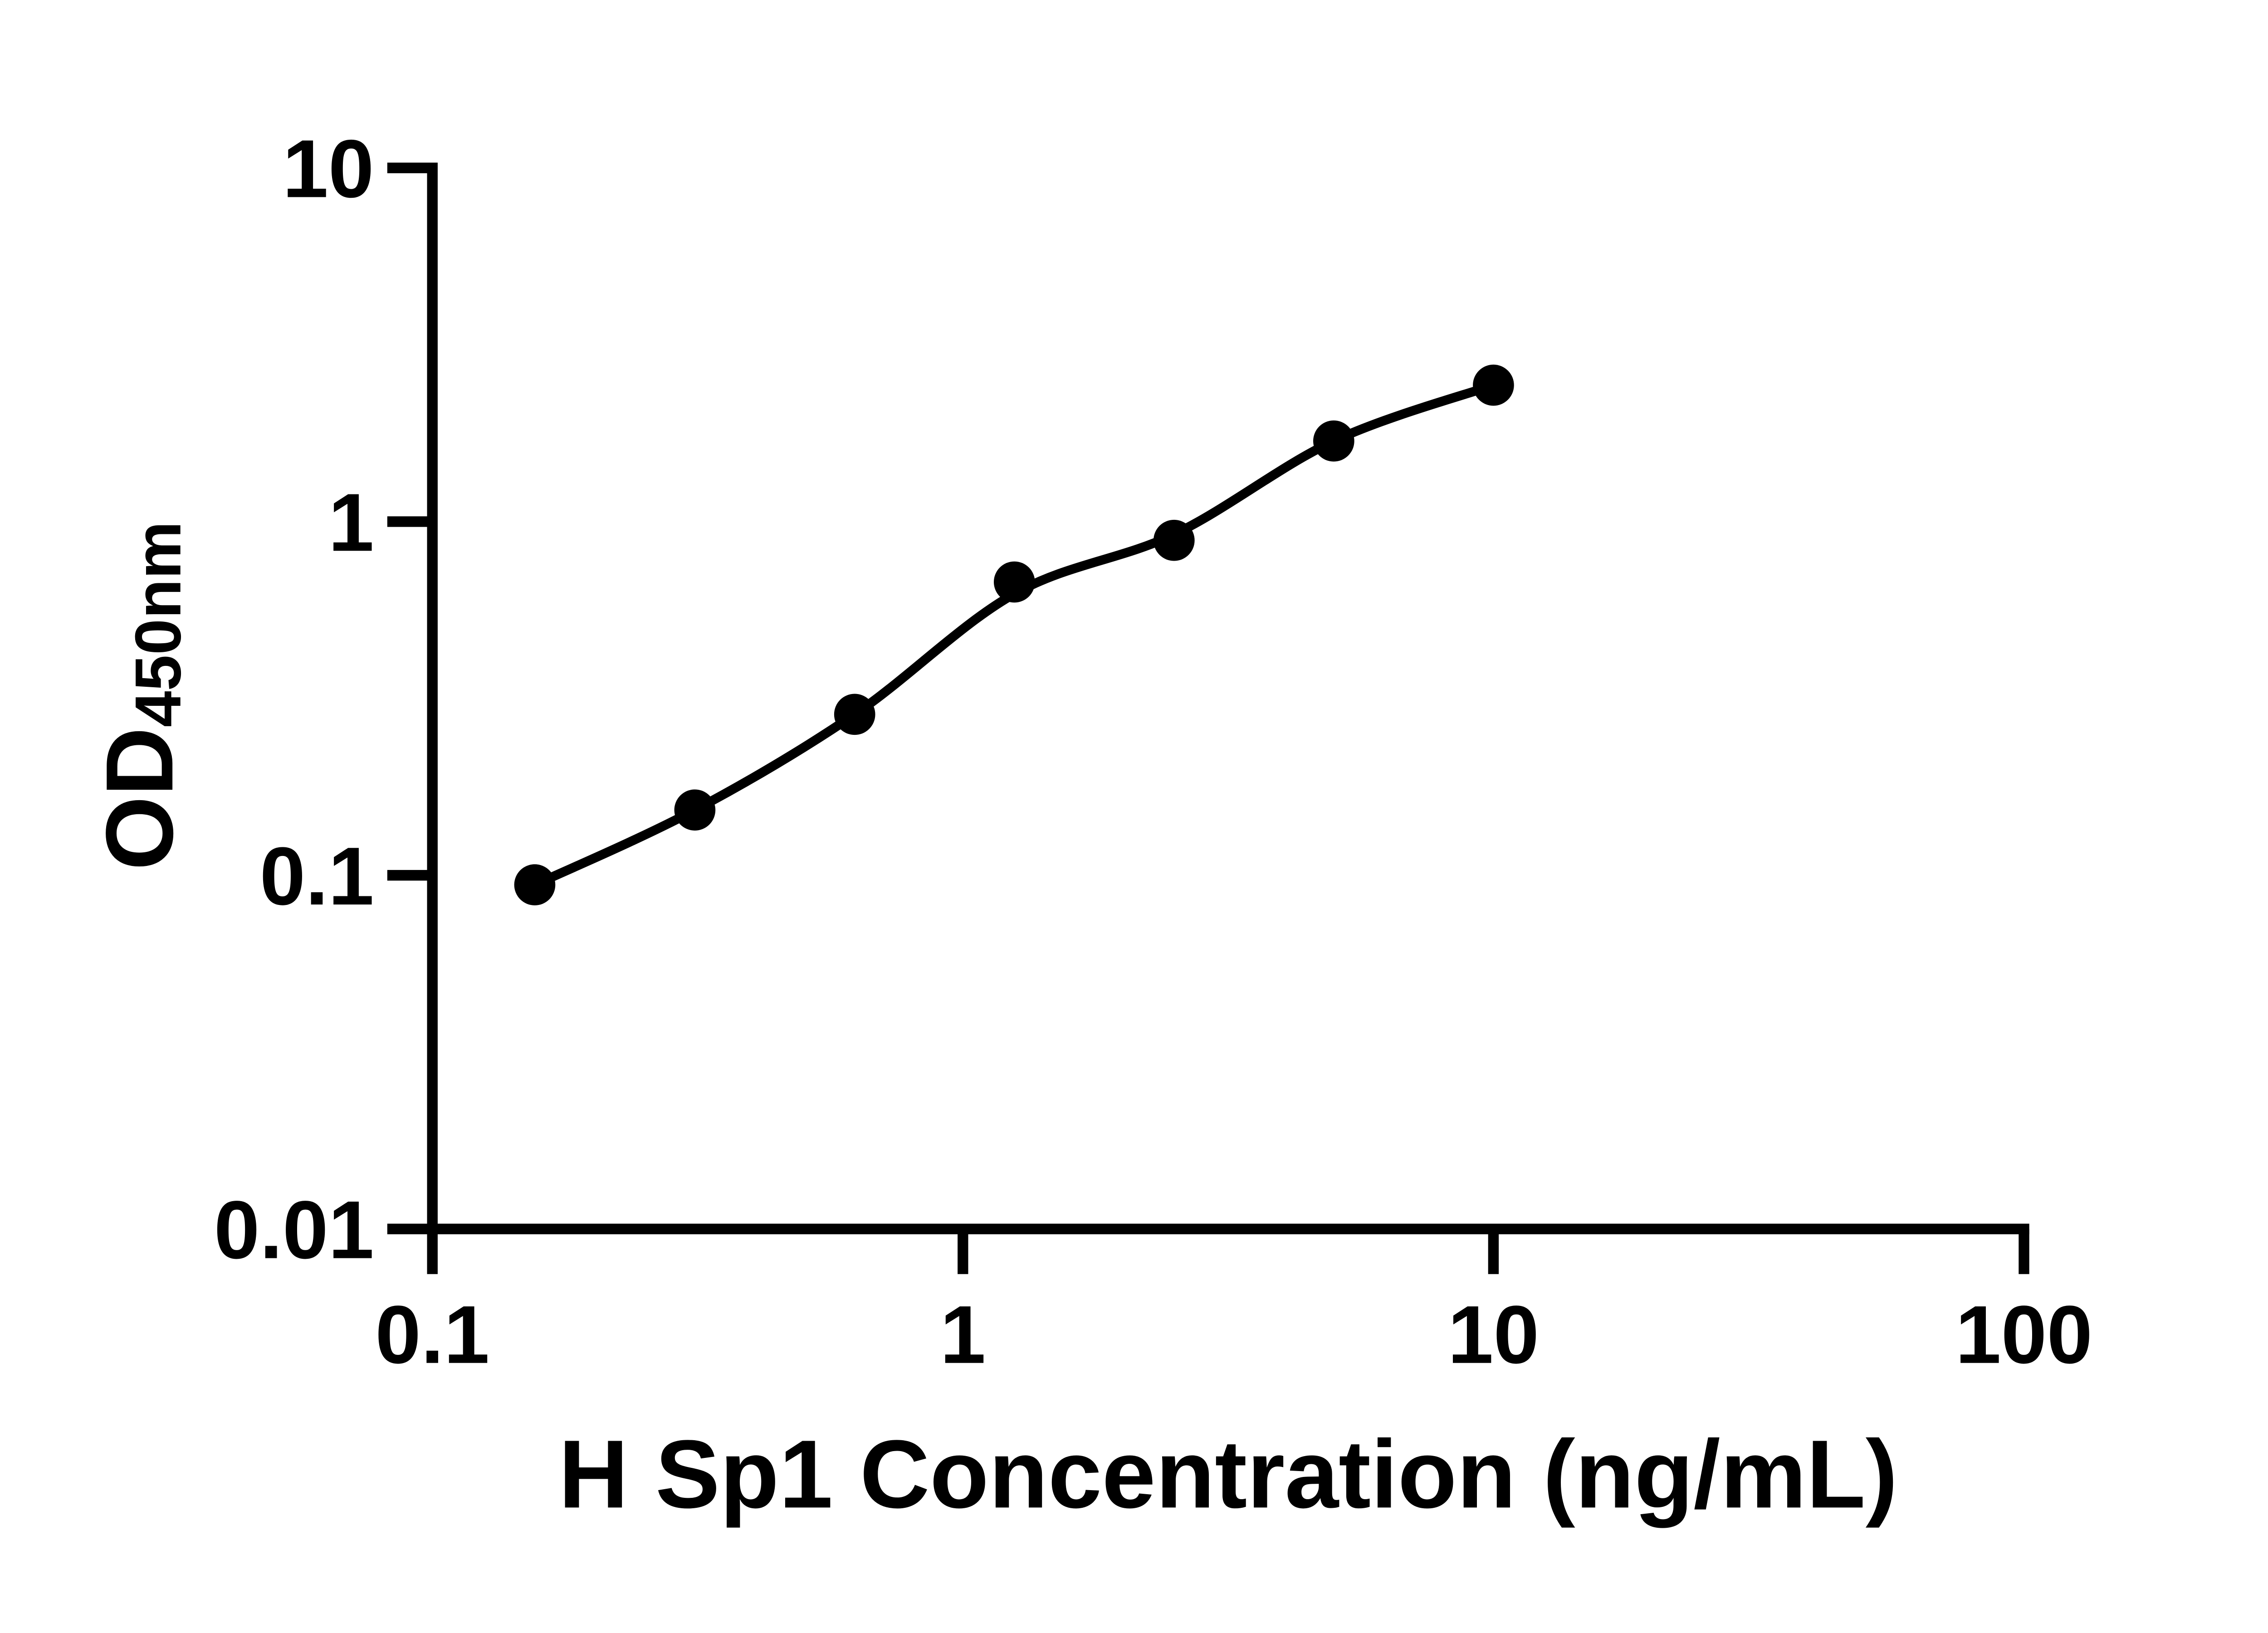  What do you see at coordinates (317, 876) in the screenshot?
I see `y-tick-label: 0.1` at bounding box center [317, 876].